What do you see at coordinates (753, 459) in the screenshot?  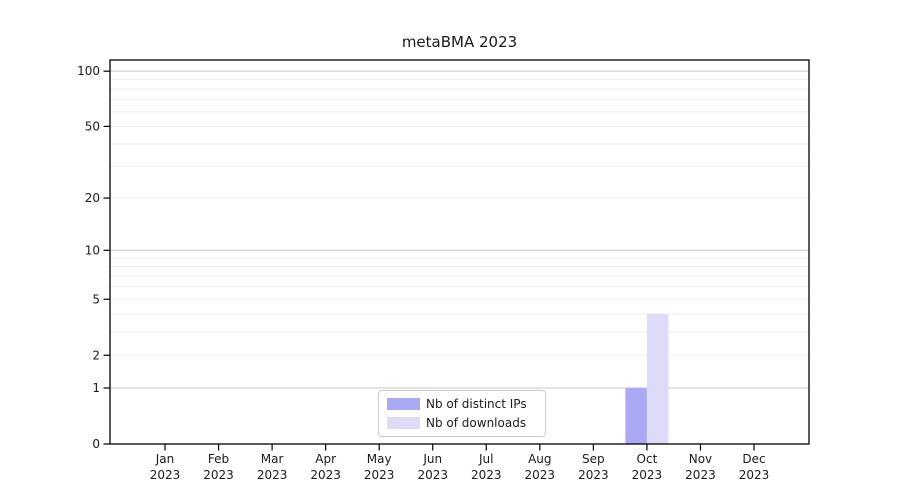 I see `x-tick-label-month: Dec` at bounding box center [753, 459].